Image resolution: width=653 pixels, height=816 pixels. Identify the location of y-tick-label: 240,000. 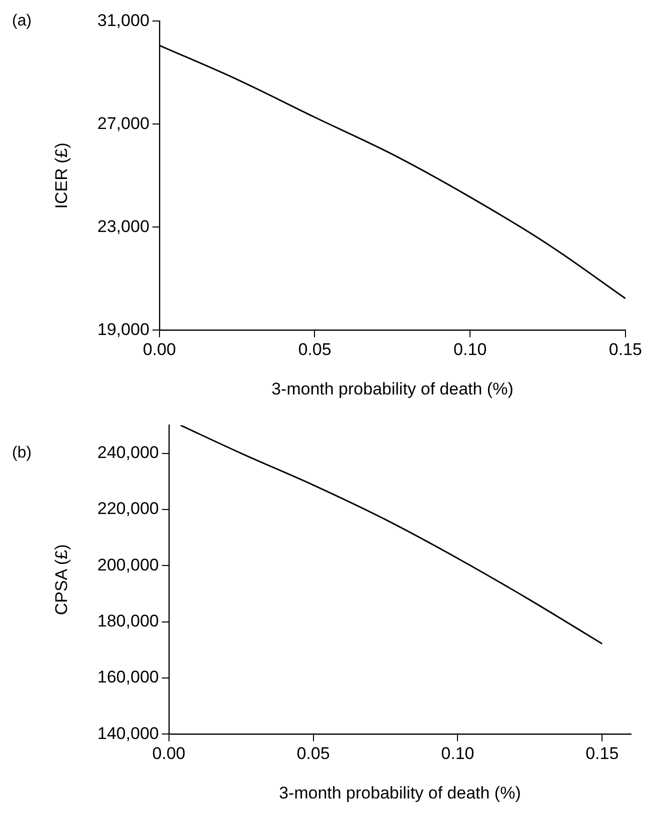
(128, 452).